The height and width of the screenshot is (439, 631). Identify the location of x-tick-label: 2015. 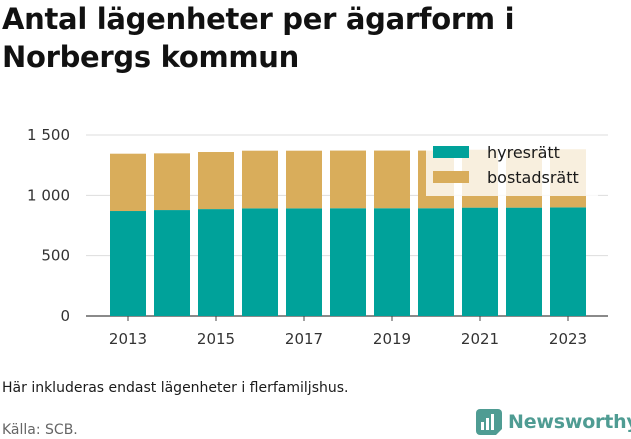
(216, 339).